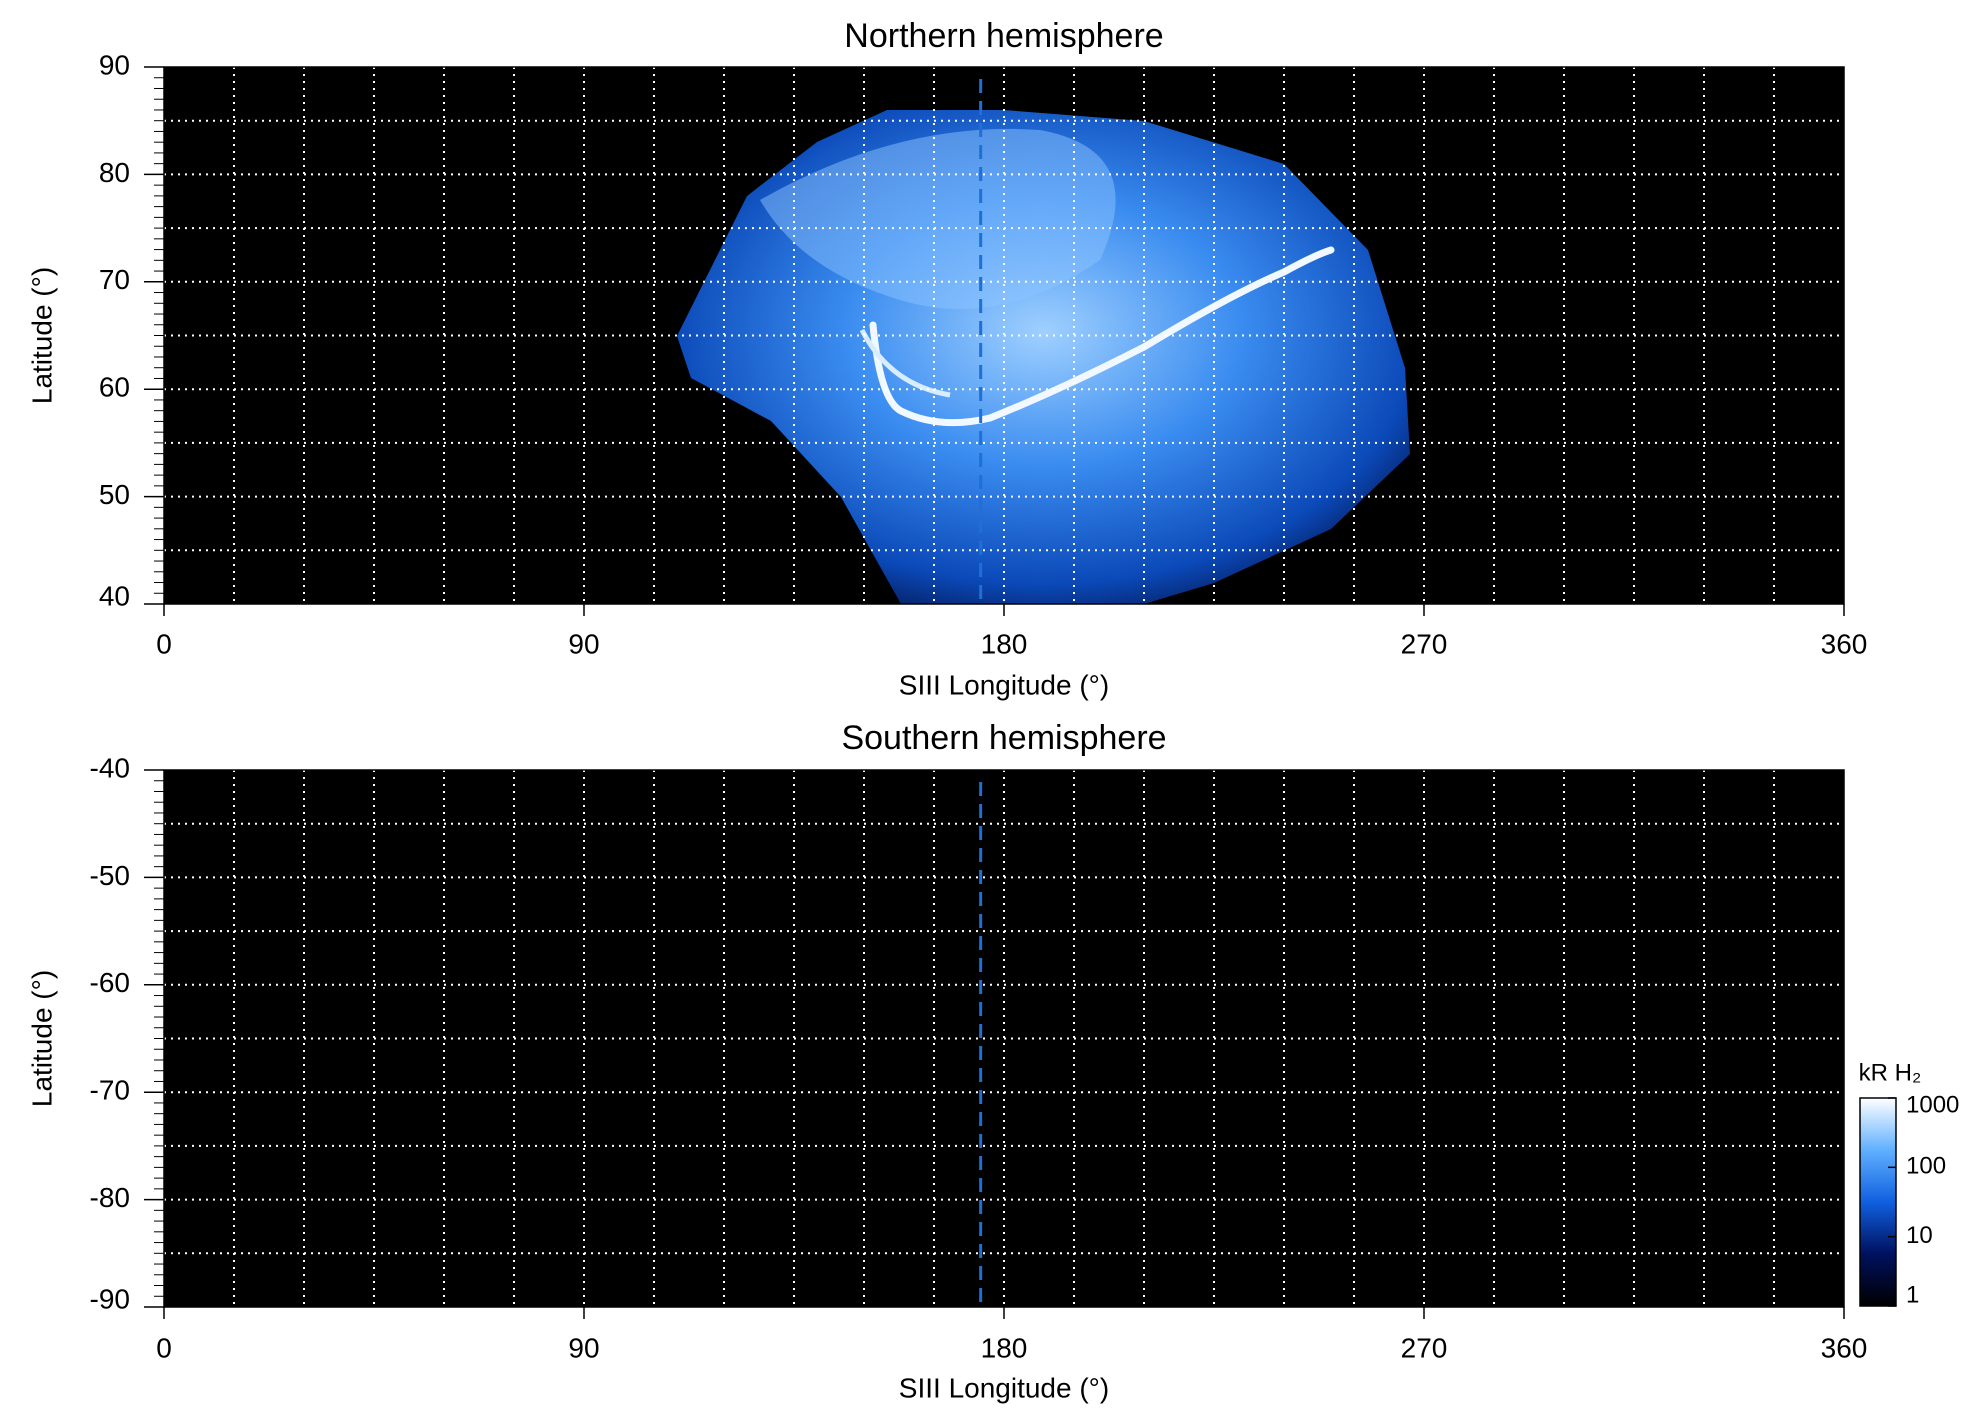 The image size is (1983, 1423). Describe the element at coordinates (1003, 36) in the screenshot. I see `chart-title: Northern hemisphere` at that location.